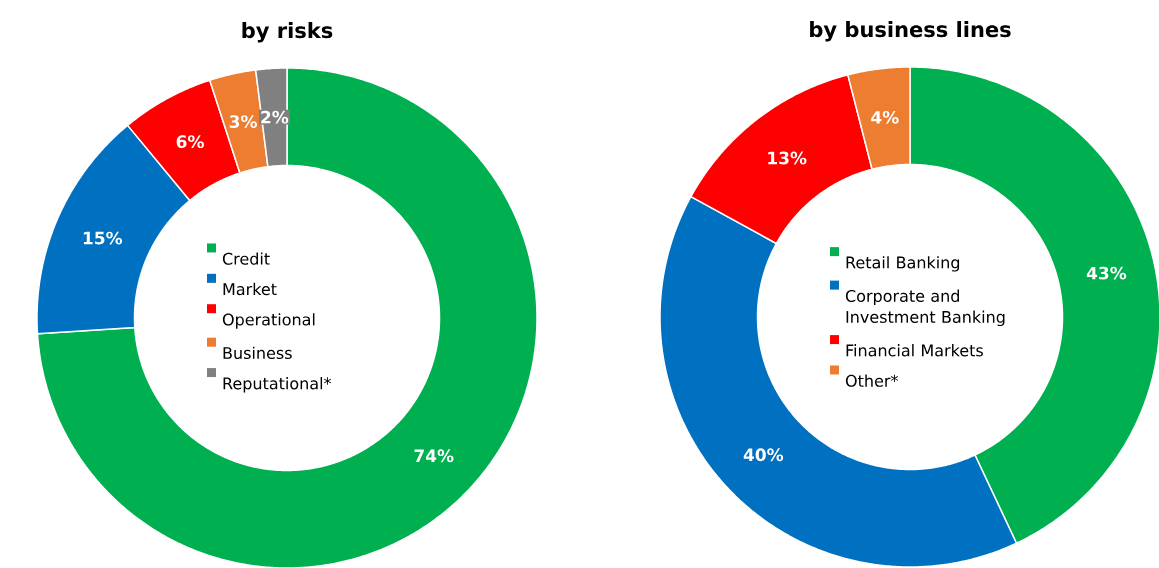 This screenshot has width=1159, height=568. What do you see at coordinates (275, 117) in the screenshot?
I see `data-label: 2%` at bounding box center [275, 117].